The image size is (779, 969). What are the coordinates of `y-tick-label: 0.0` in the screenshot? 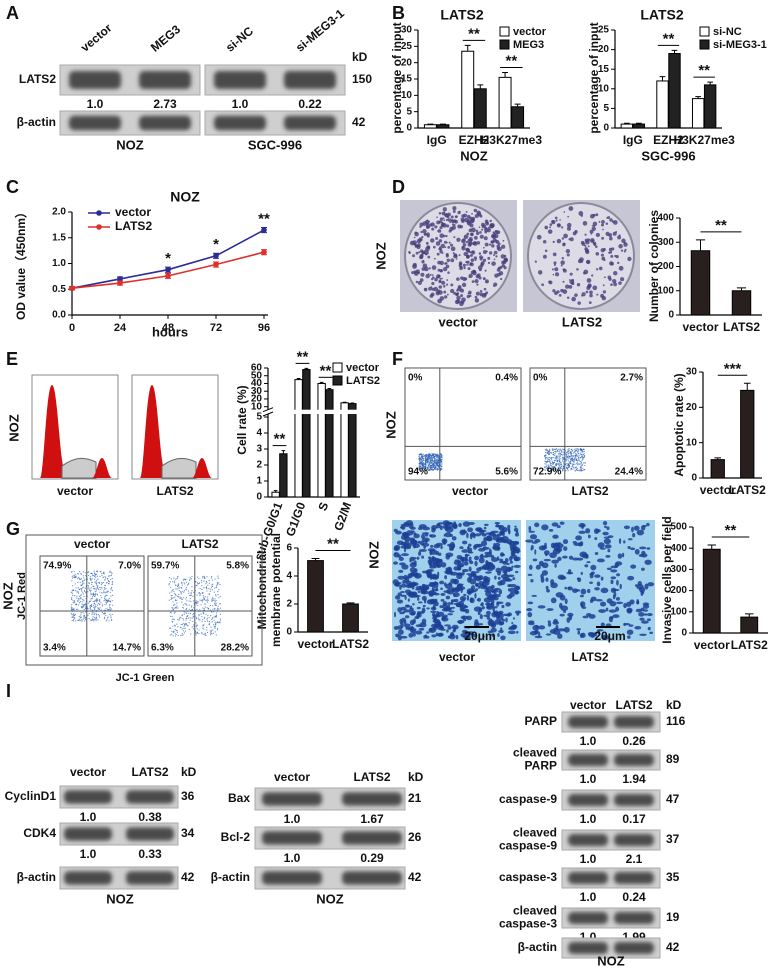 It's located at (59, 315).